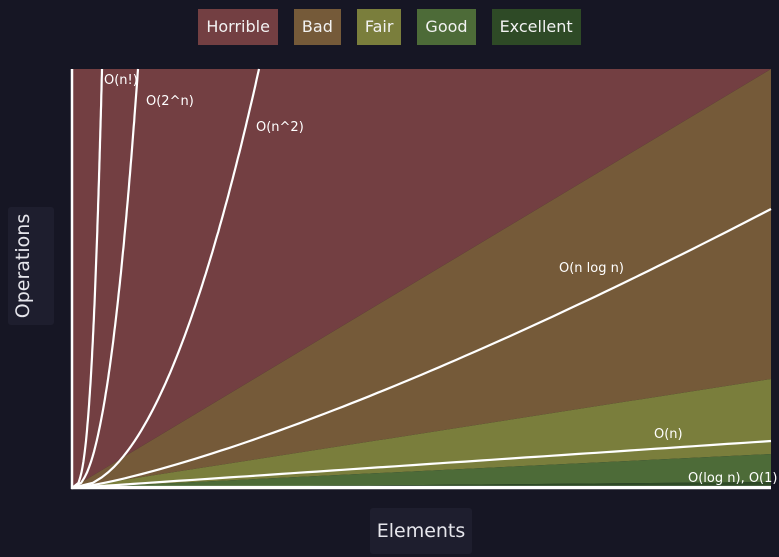 The height and width of the screenshot is (557, 779). I want to click on legend: Horrible Bad Fair Good Excellent, so click(389, 27).